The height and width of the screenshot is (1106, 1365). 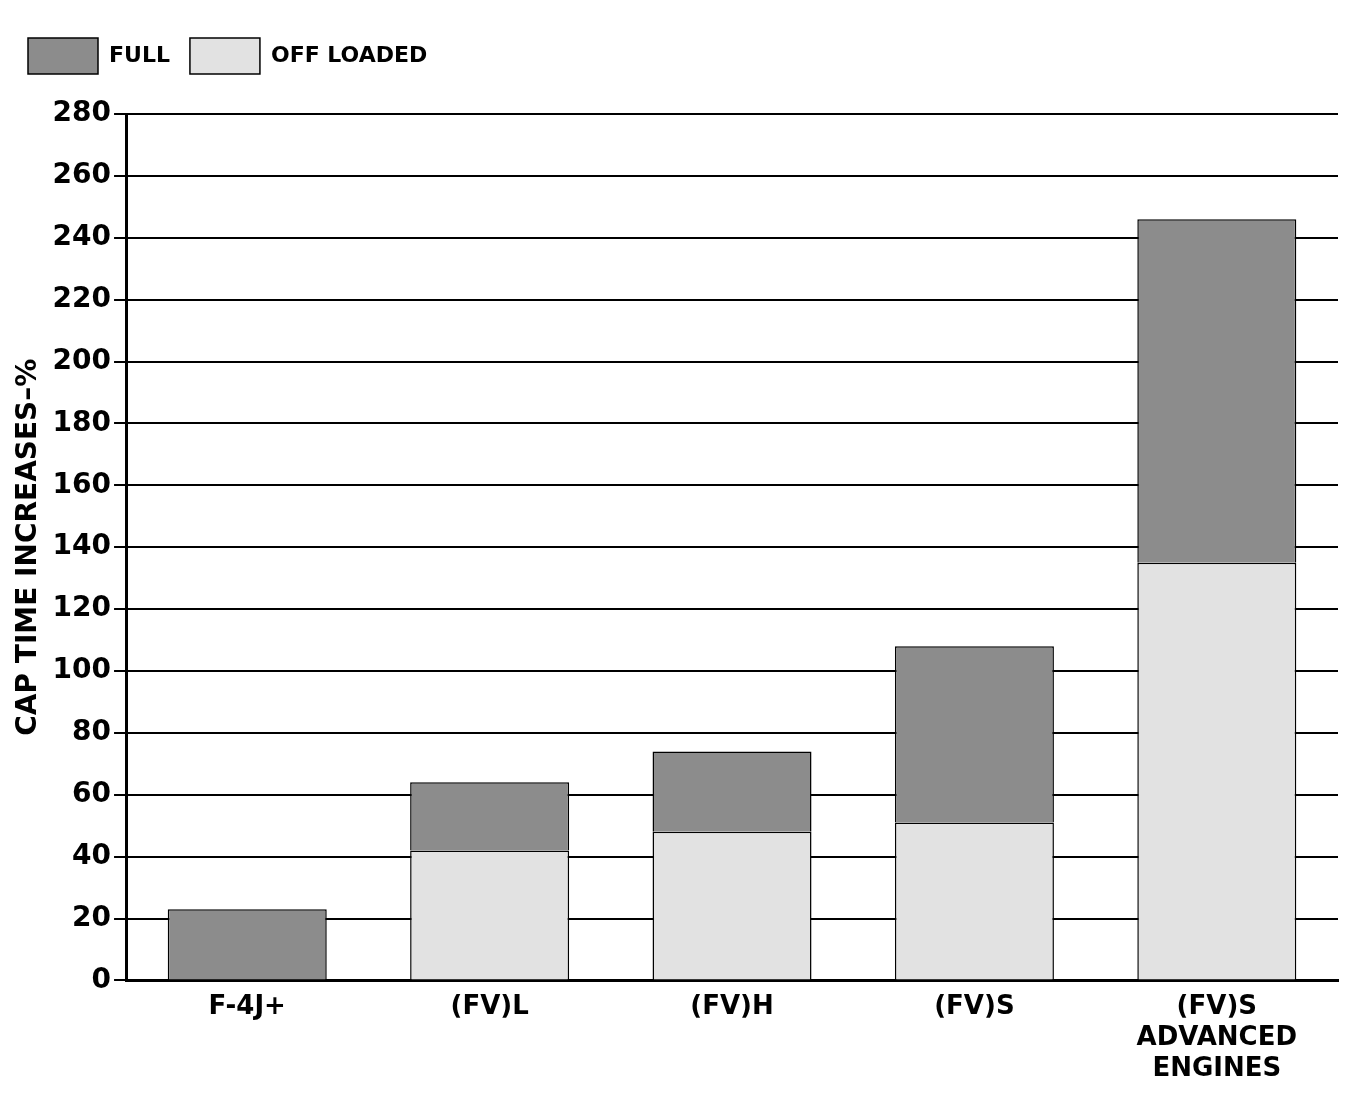 What do you see at coordinates (82, 112) in the screenshot?
I see `y-tick-label: 280` at bounding box center [82, 112].